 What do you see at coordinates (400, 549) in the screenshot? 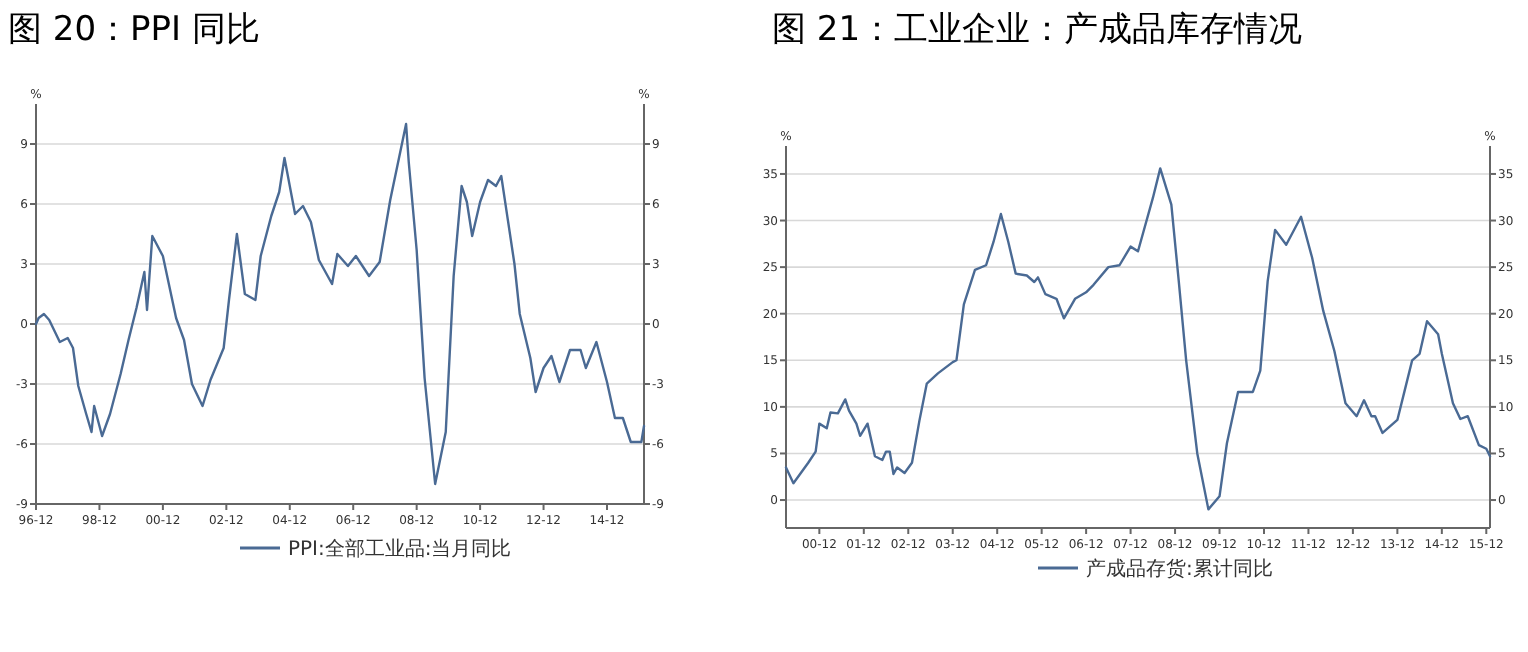
I see `legend-label: PPI:全部工业品:当月同比` at bounding box center [400, 549].